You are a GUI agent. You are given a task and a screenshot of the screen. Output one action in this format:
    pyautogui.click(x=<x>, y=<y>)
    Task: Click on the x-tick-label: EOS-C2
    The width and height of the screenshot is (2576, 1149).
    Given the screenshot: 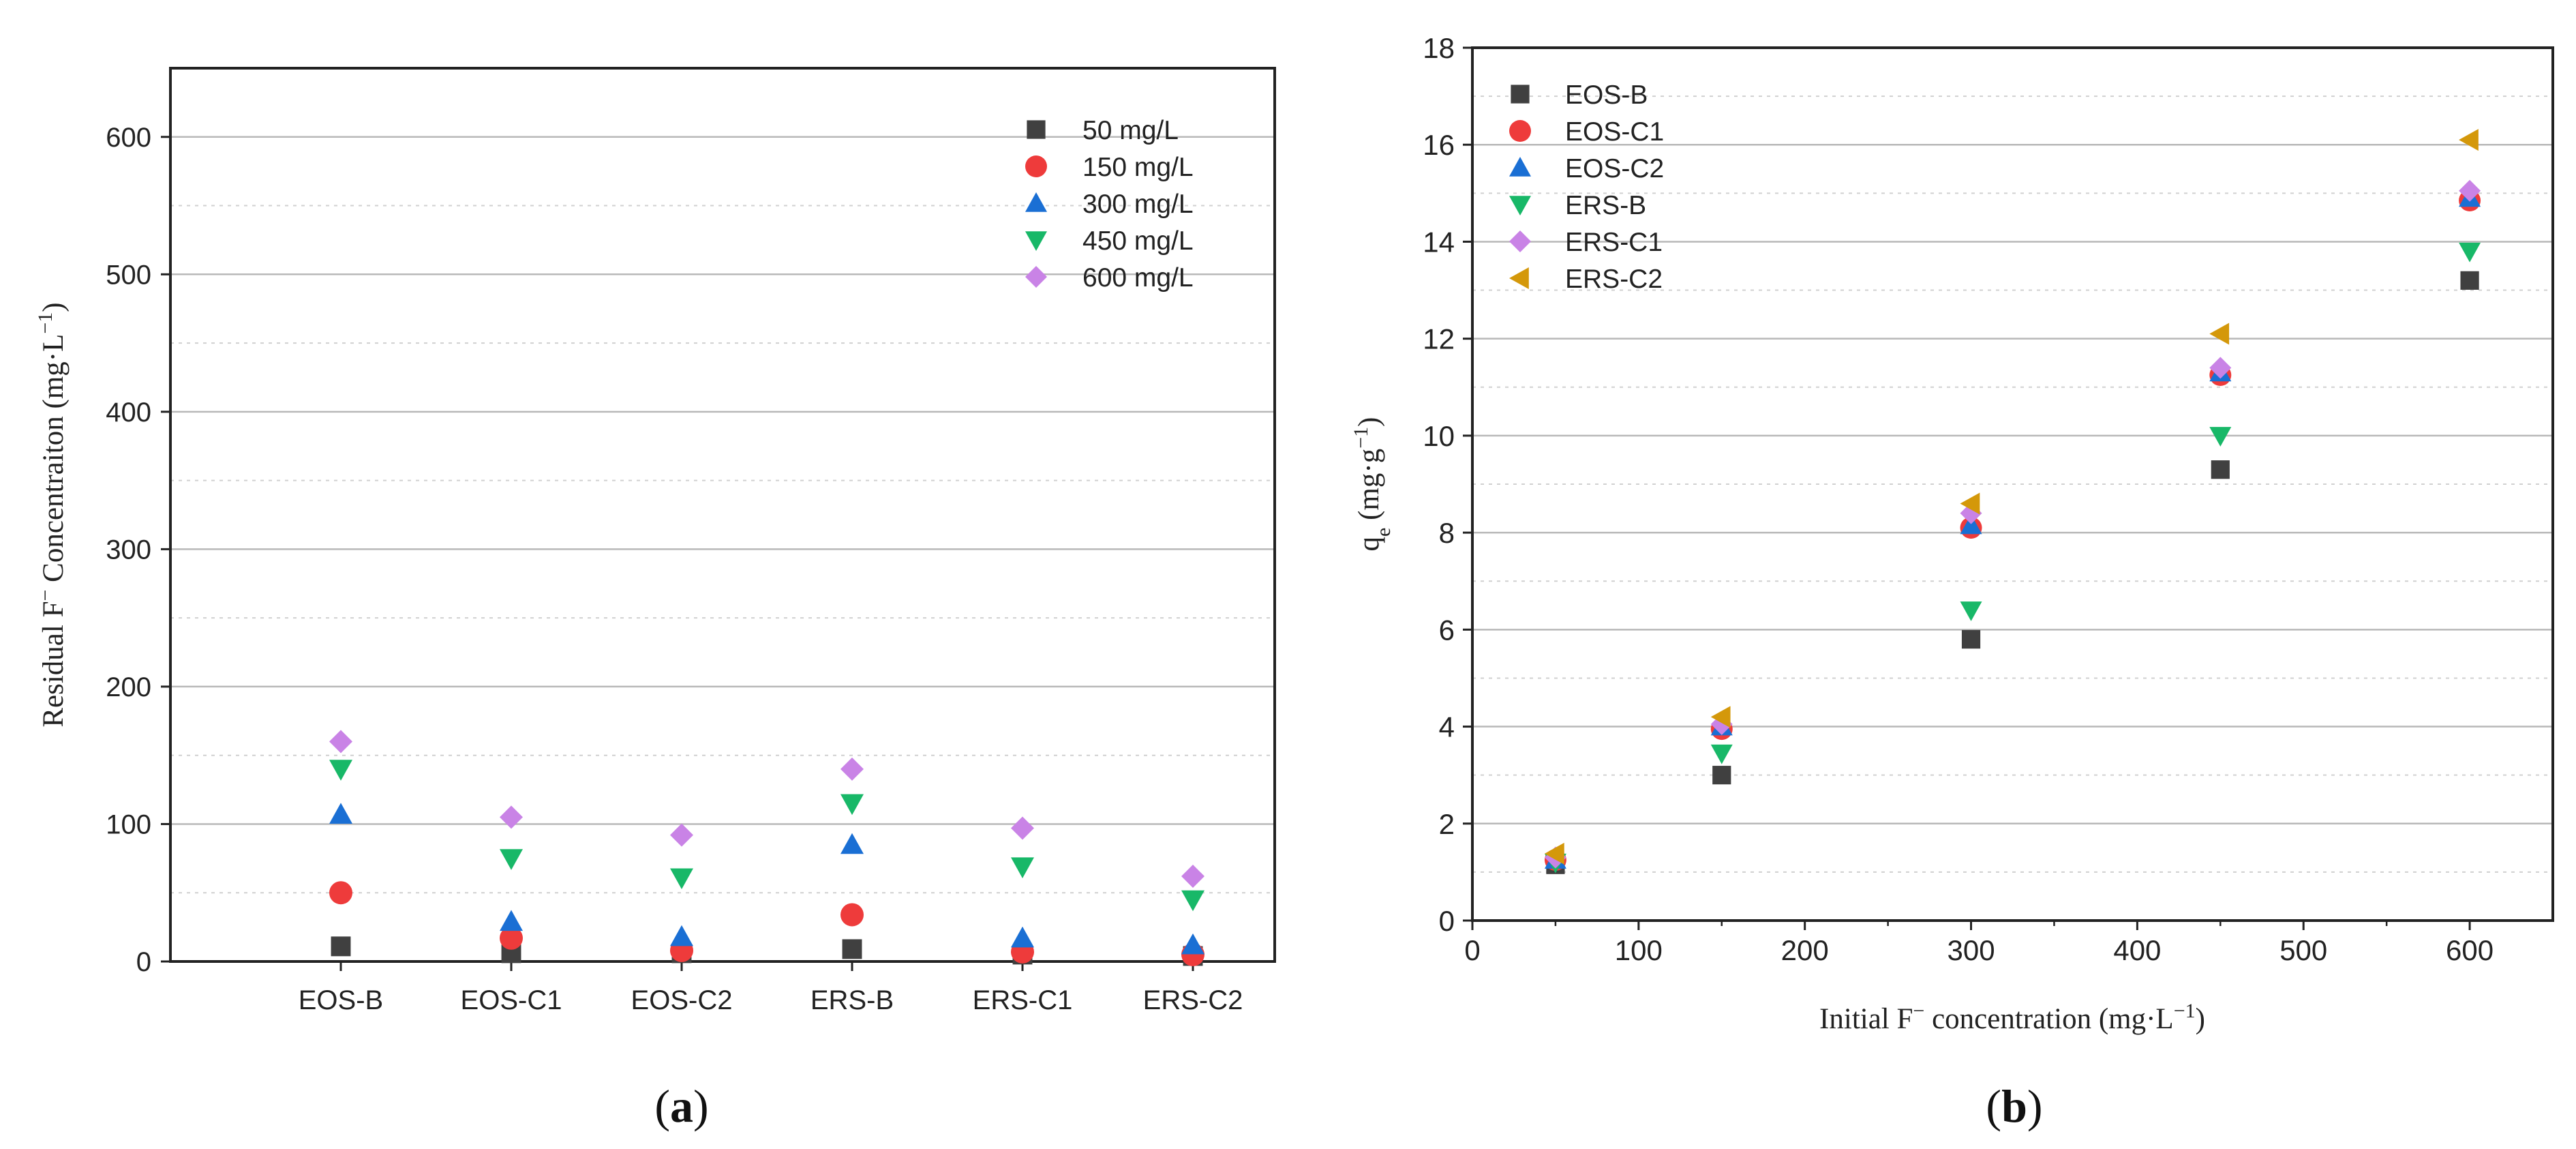 What is the action you would take?
    pyautogui.click(x=682, y=1000)
    